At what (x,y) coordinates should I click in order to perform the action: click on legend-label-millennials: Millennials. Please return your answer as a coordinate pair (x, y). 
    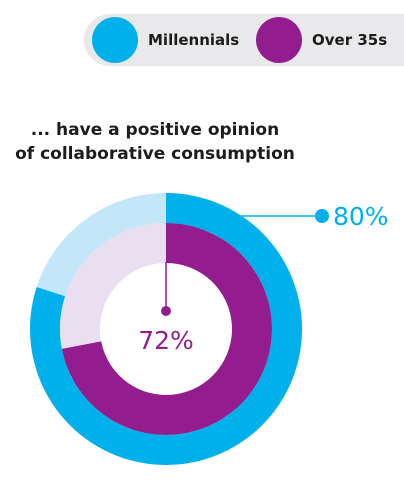
    Looking at the image, I should click on (194, 40).